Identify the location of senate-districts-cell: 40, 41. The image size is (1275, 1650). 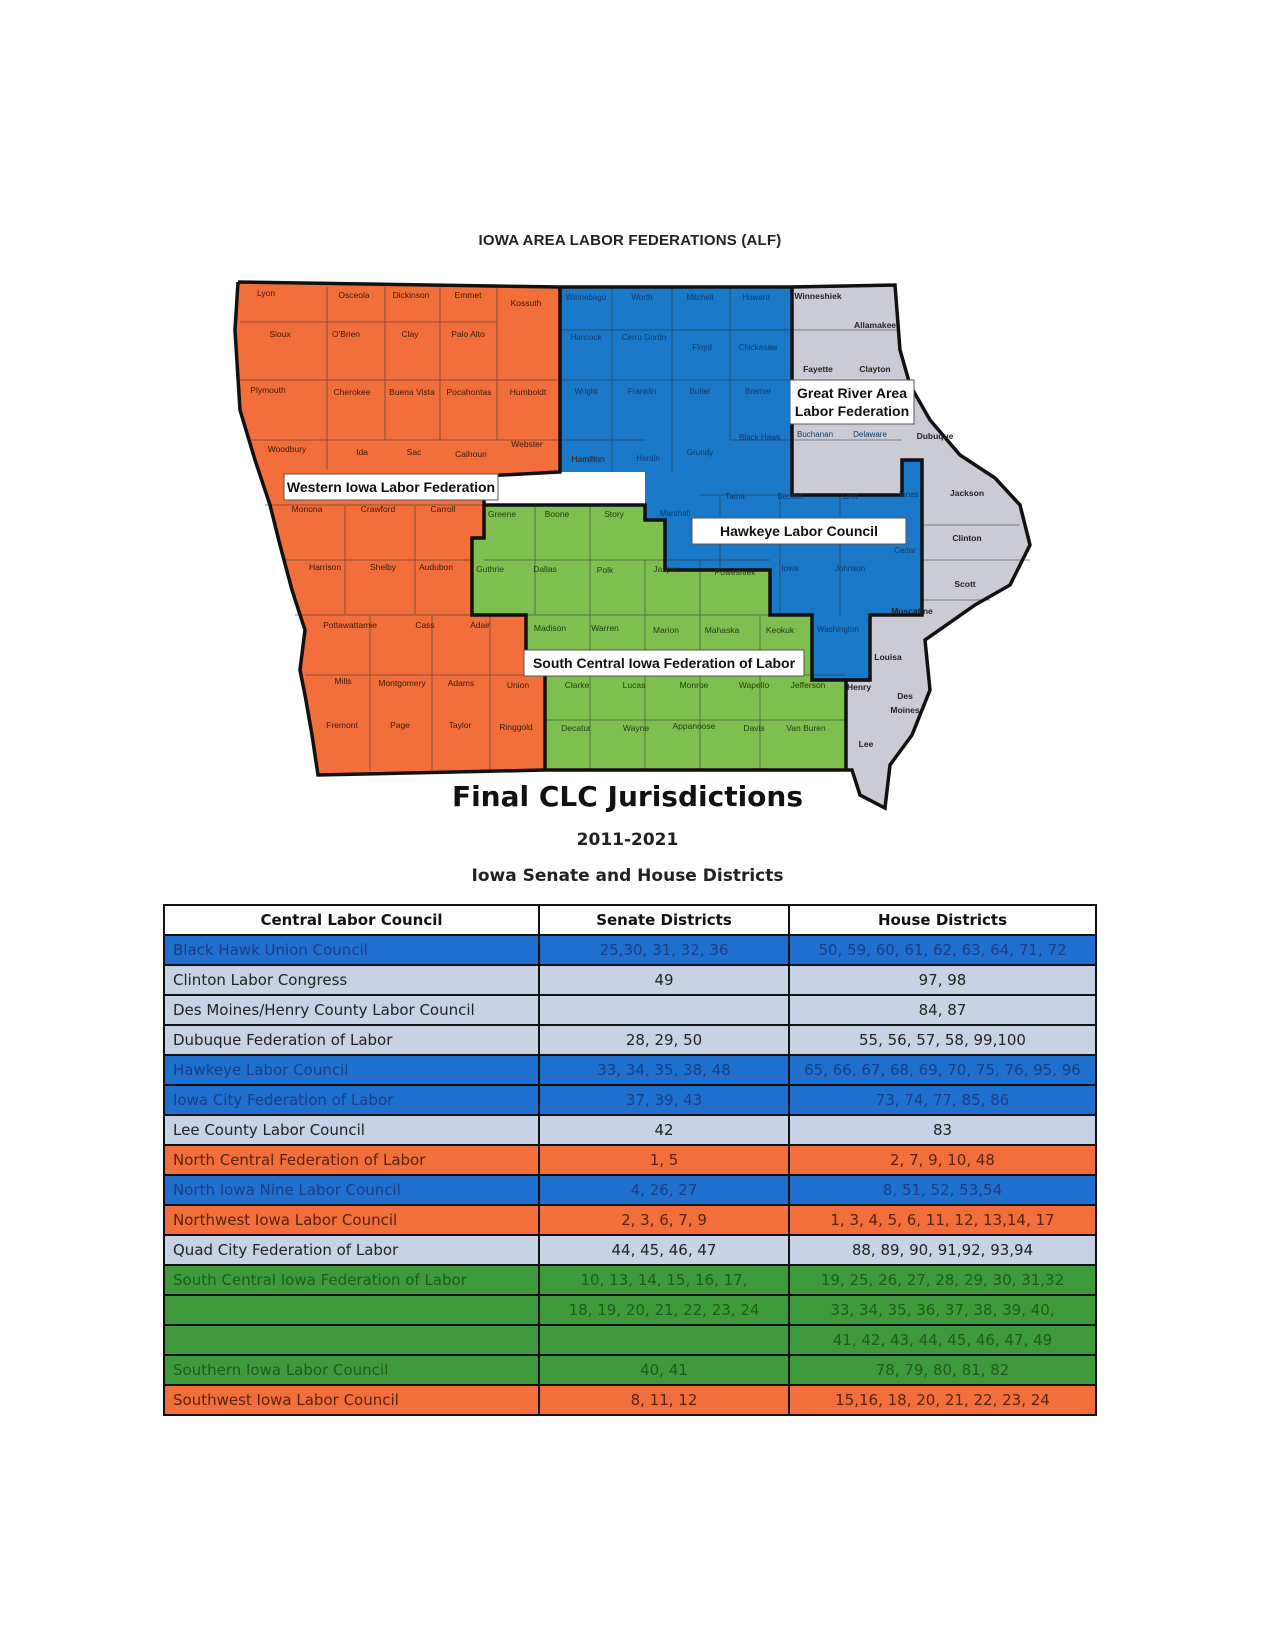
(664, 1370).